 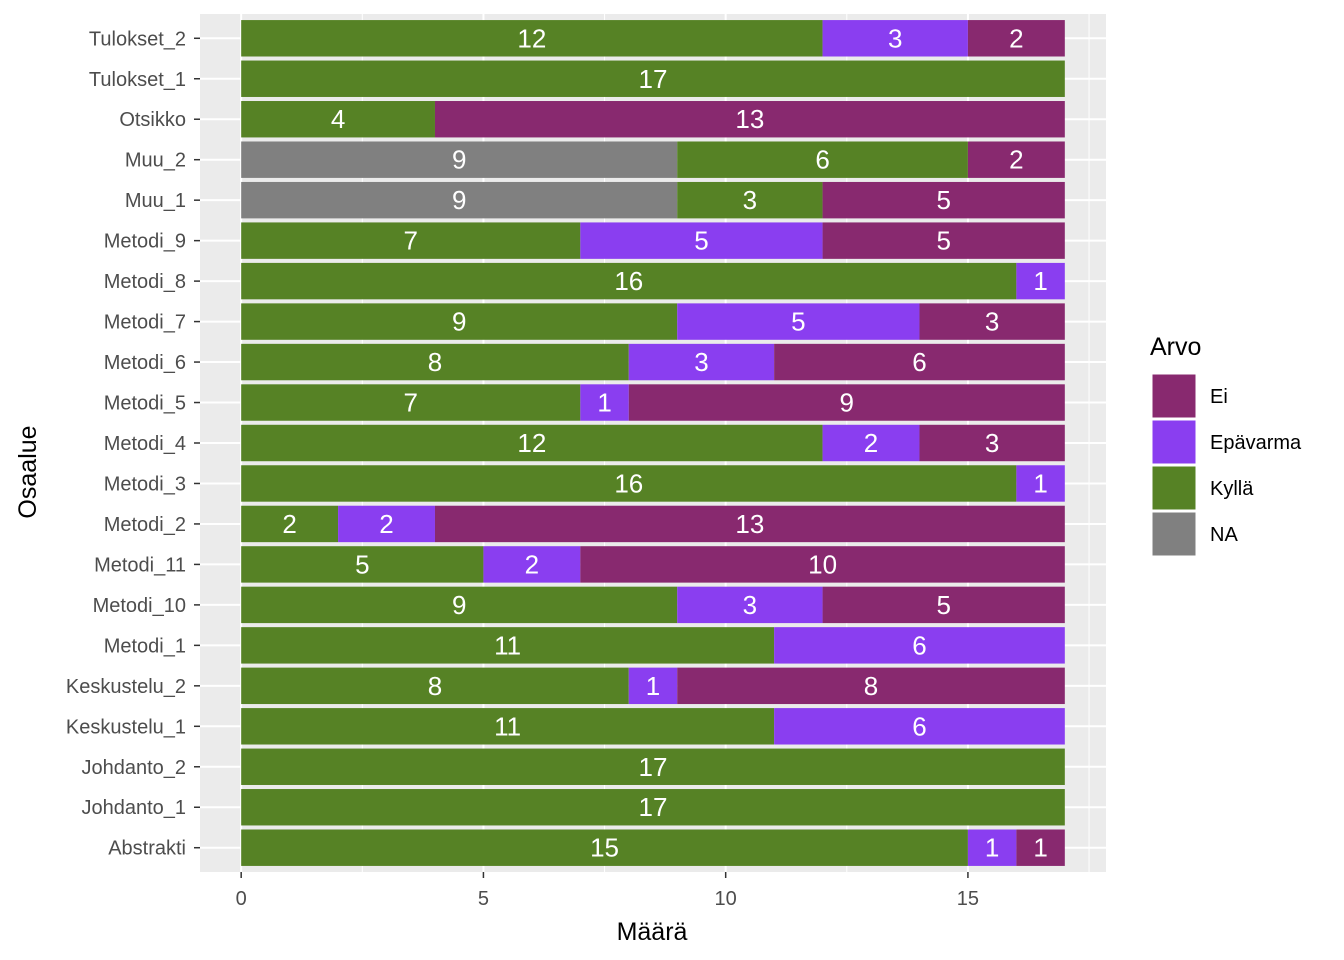 I want to click on y-tick-label: Tulokset_1, so click(x=137, y=80).